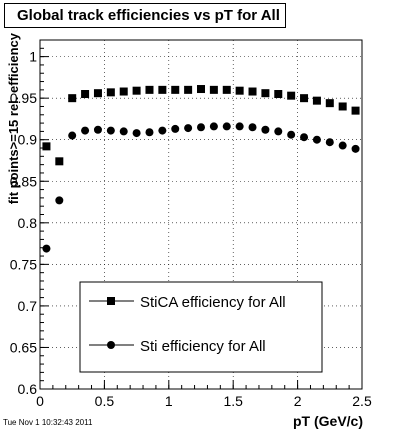 The height and width of the screenshot is (433, 400). What do you see at coordinates (23, 98) in the screenshot?
I see `y-tick-label: 0.95` at bounding box center [23, 98].